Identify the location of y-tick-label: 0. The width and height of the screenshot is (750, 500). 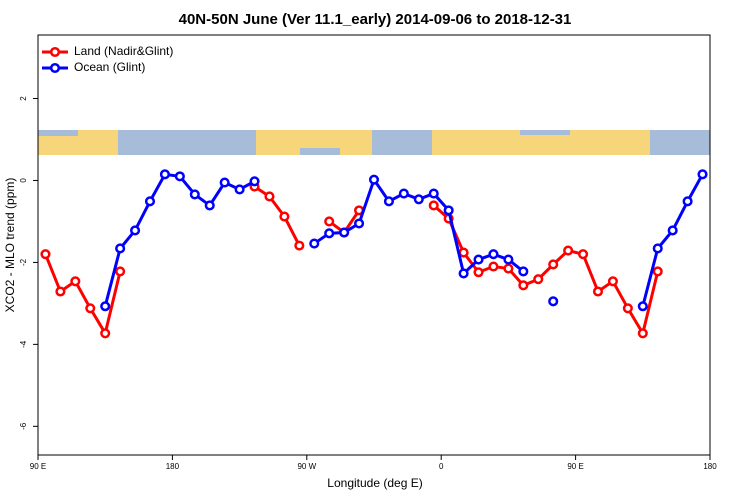
(23, 180).